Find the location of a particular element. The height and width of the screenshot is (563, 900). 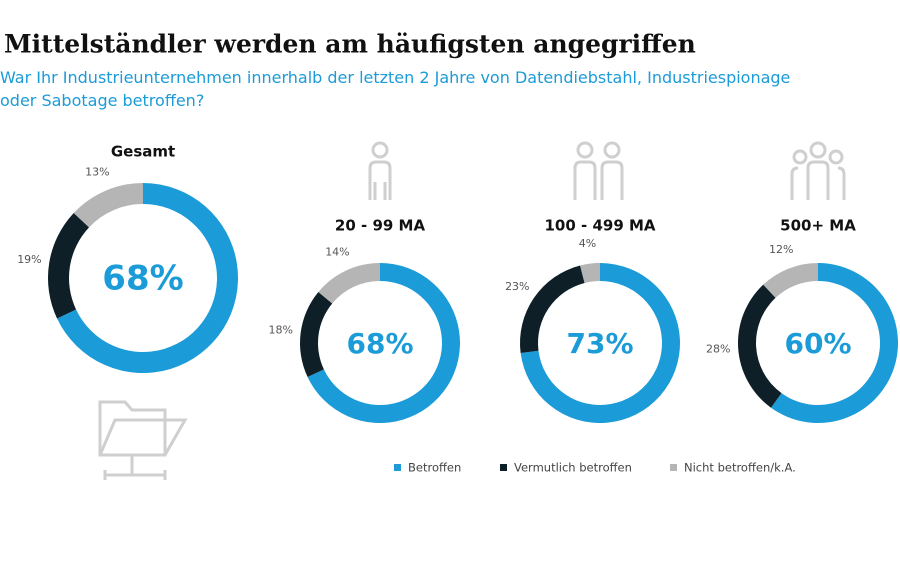

donut-title: 100 - 499 MA is located at coordinates (599, 226).